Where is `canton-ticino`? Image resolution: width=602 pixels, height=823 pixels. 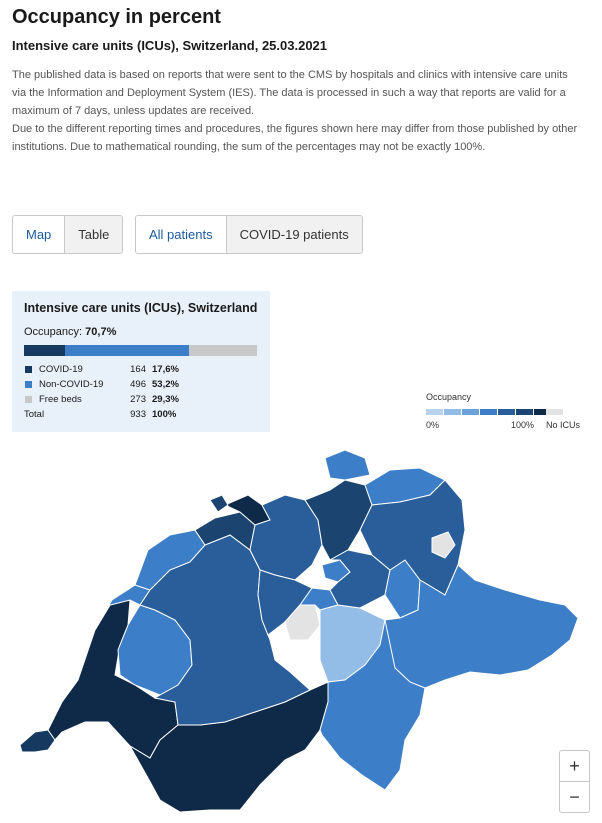
canton-ticino is located at coordinates (372, 705).